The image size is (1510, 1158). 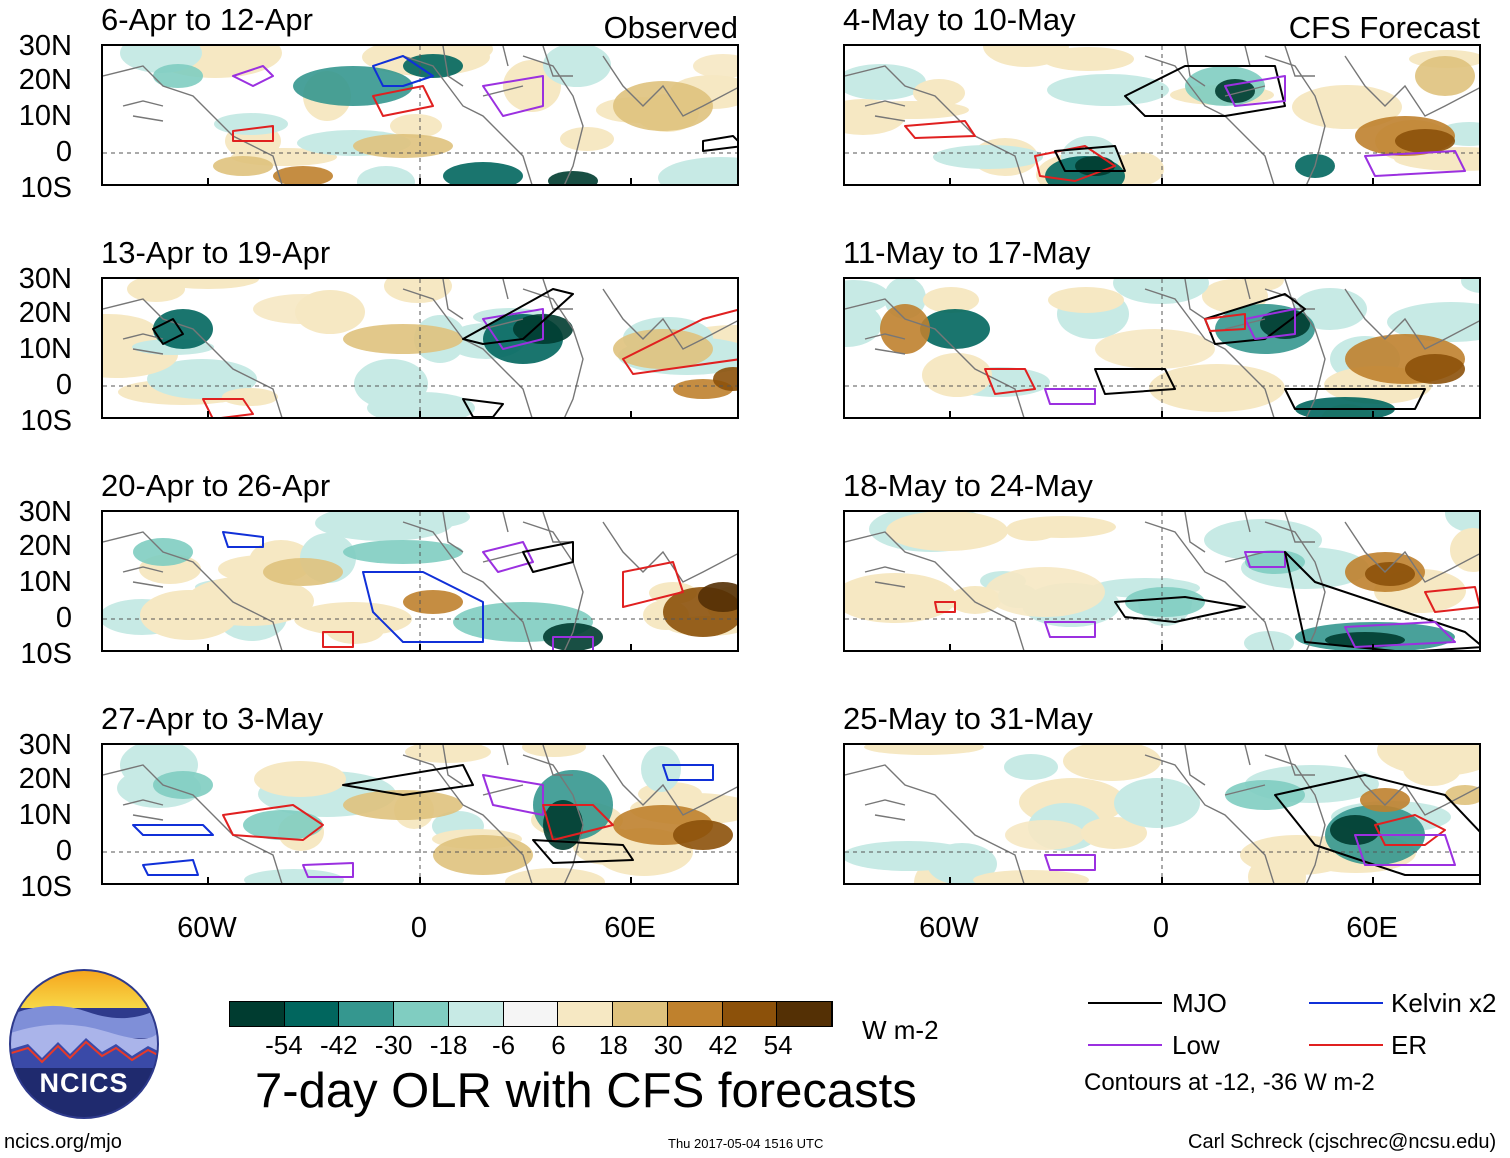 What do you see at coordinates (900, 1030) in the screenshot?
I see `colorbar-units: W m-2` at bounding box center [900, 1030].